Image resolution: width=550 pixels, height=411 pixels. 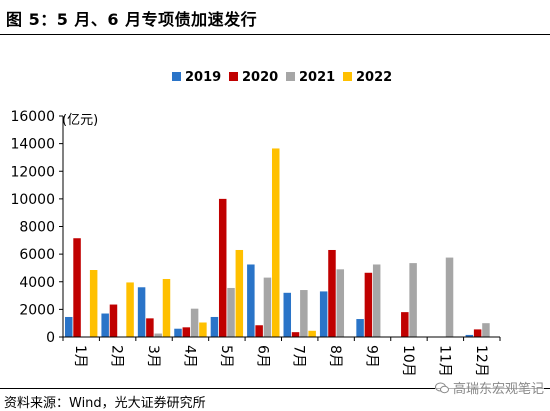 I want to click on y-tick-label: 8000, so click(x=37, y=228).